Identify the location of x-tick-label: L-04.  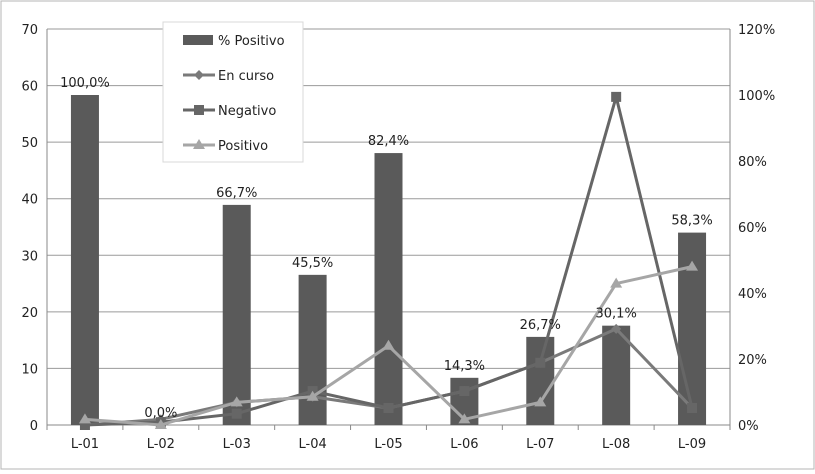
(312, 444).